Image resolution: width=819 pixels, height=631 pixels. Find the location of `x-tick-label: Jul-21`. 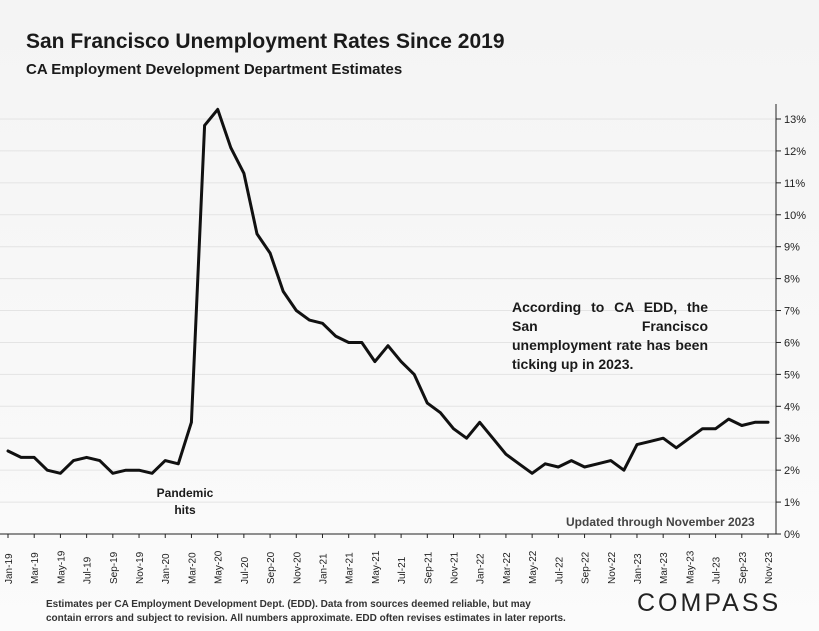

x-tick-label: Jul-21 is located at coordinates (402, 570).